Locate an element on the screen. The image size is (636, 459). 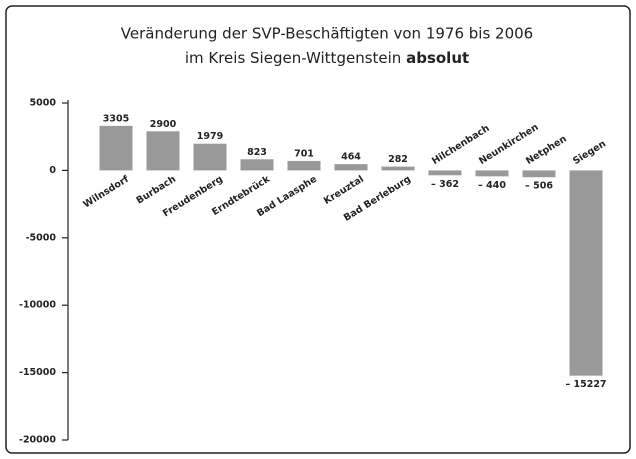
value-label: 3305 is located at coordinates (116, 118).